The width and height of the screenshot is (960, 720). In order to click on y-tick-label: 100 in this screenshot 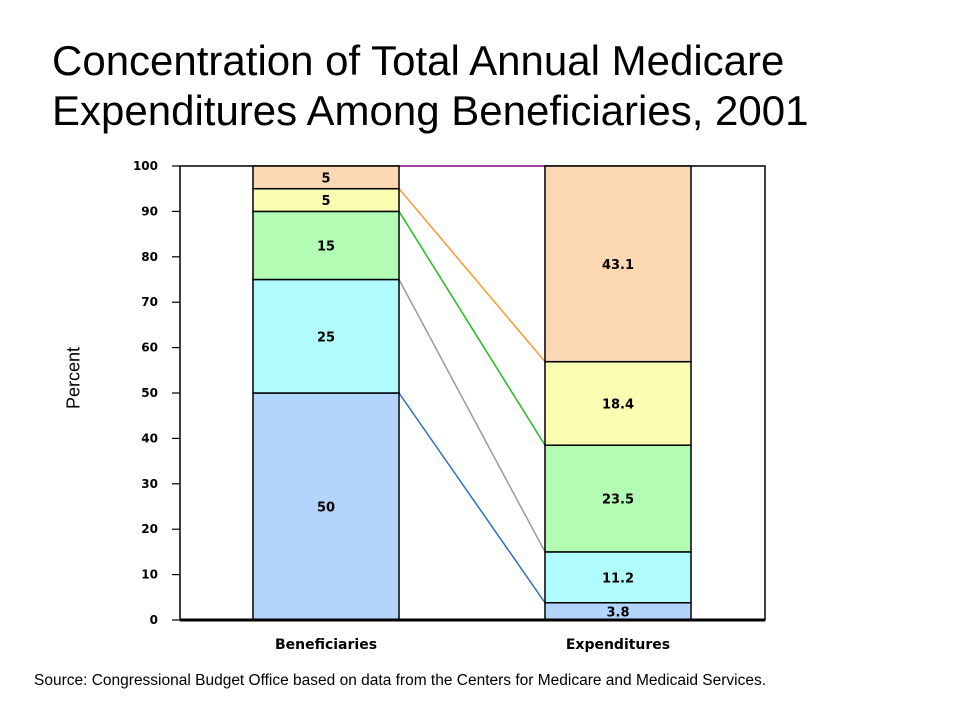, I will do `click(145, 166)`.